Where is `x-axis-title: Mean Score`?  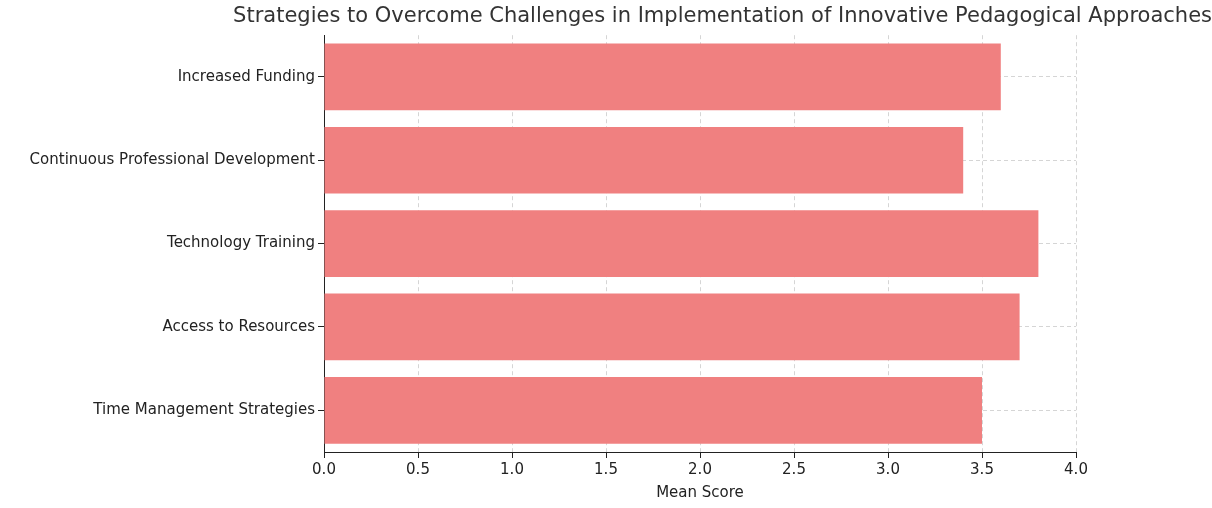 x-axis-title: Mean Score is located at coordinates (700, 491).